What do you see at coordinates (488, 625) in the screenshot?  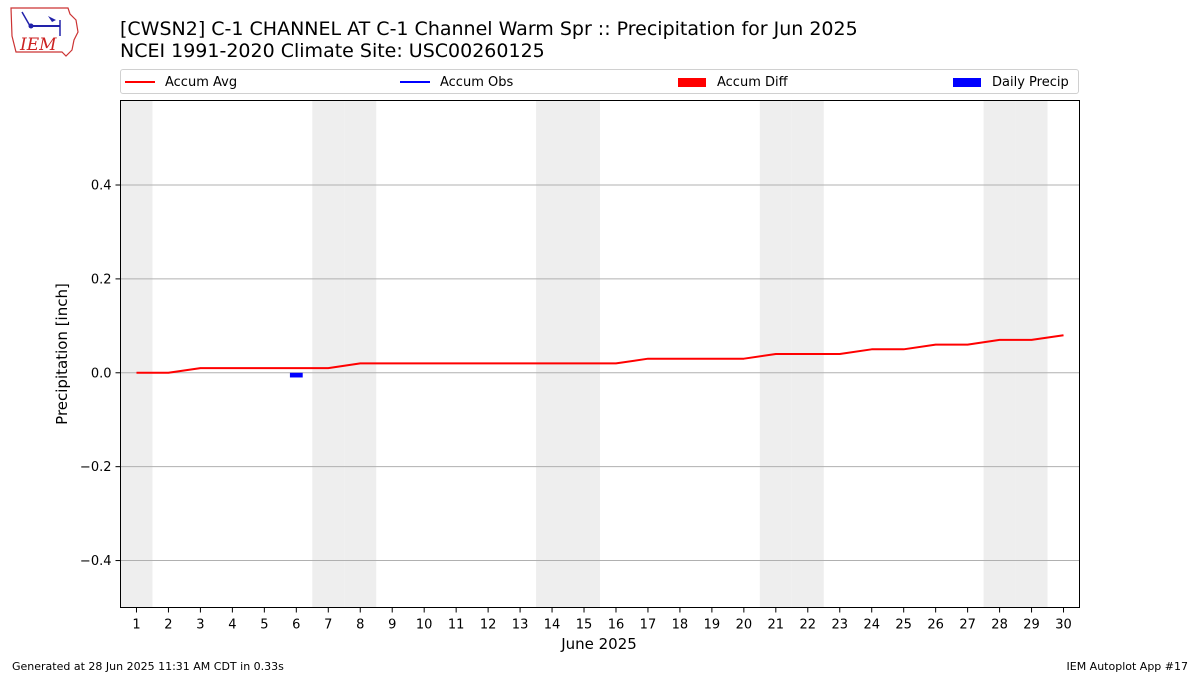 I see `x-tick-label: 12` at bounding box center [488, 625].